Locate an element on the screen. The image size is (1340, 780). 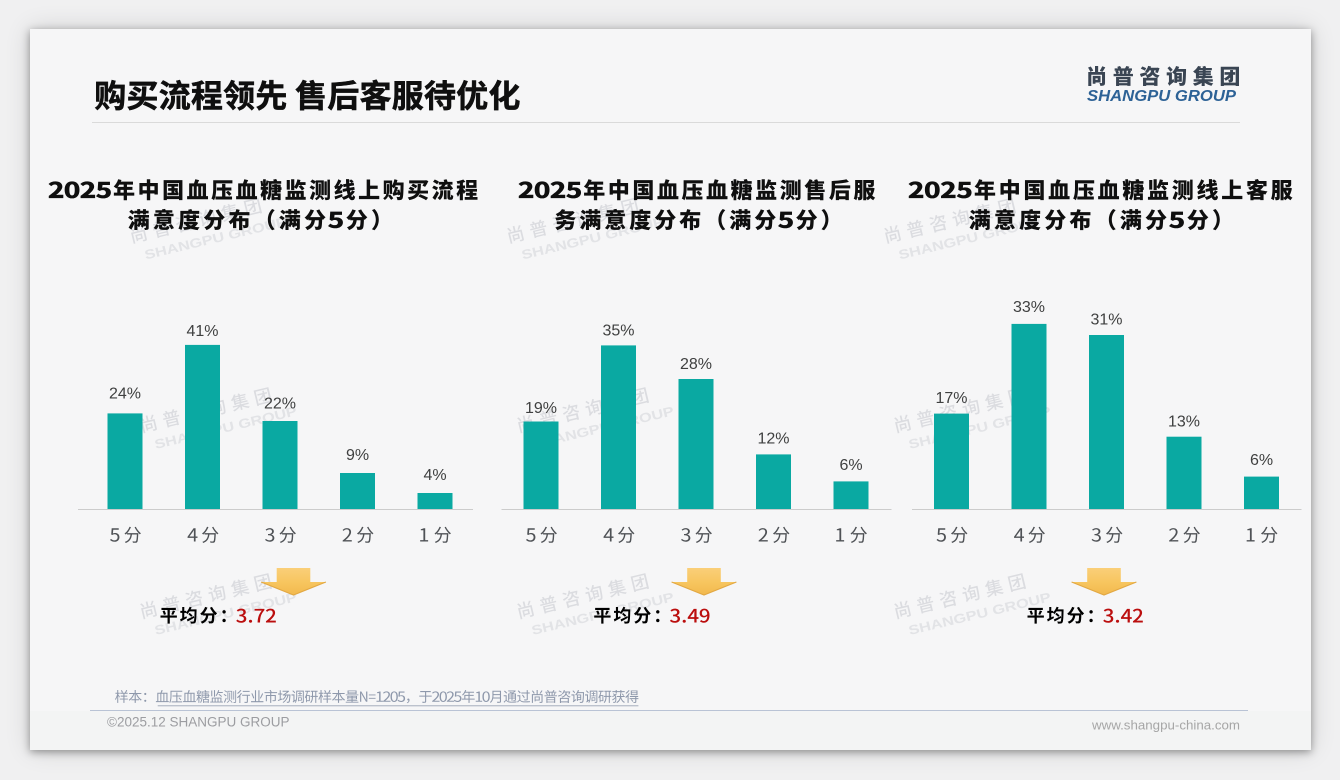
svg-text: 22% is located at coordinates (280, 403).